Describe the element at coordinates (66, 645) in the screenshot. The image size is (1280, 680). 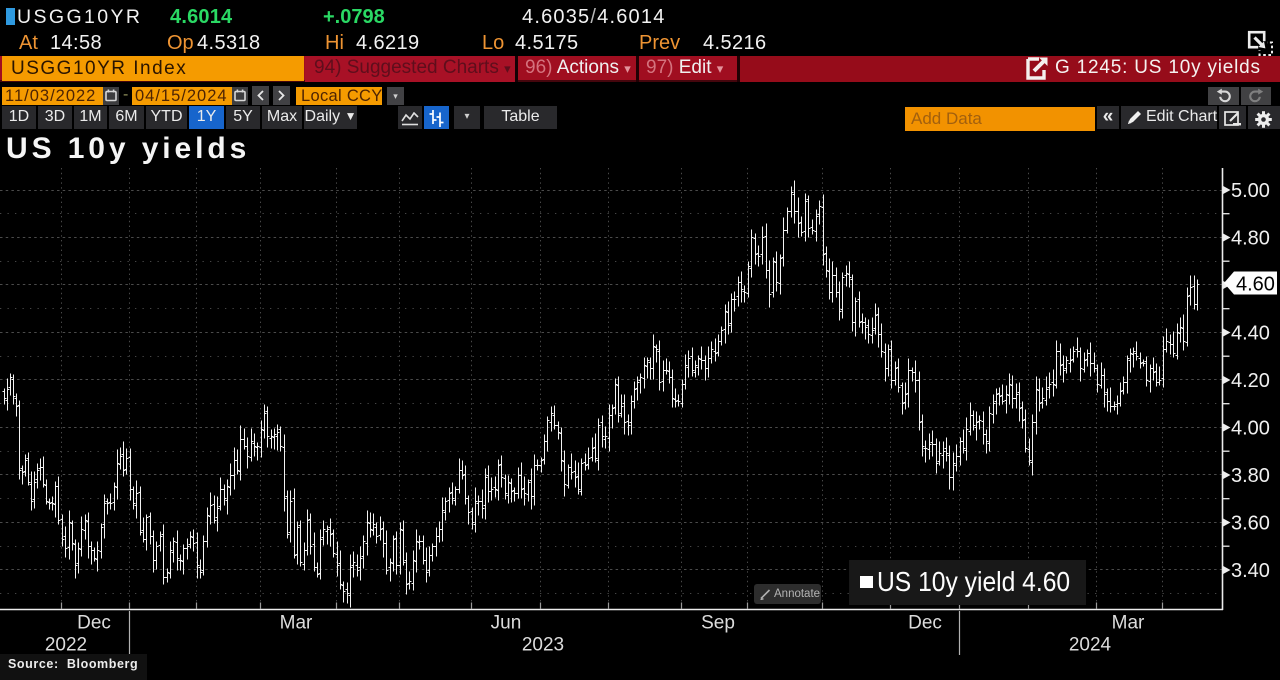
I see `svg-text: 2022` at that location.